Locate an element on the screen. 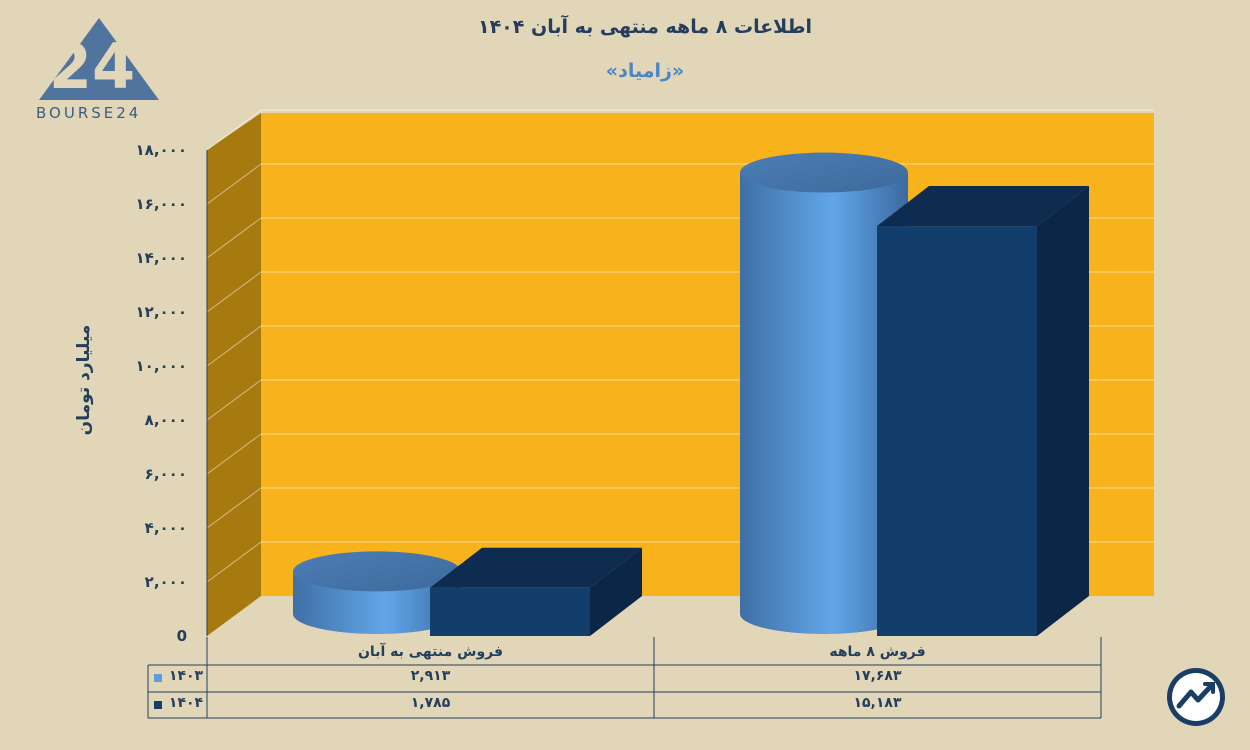  bar-1404-2-top is located at coordinates (983, 206).